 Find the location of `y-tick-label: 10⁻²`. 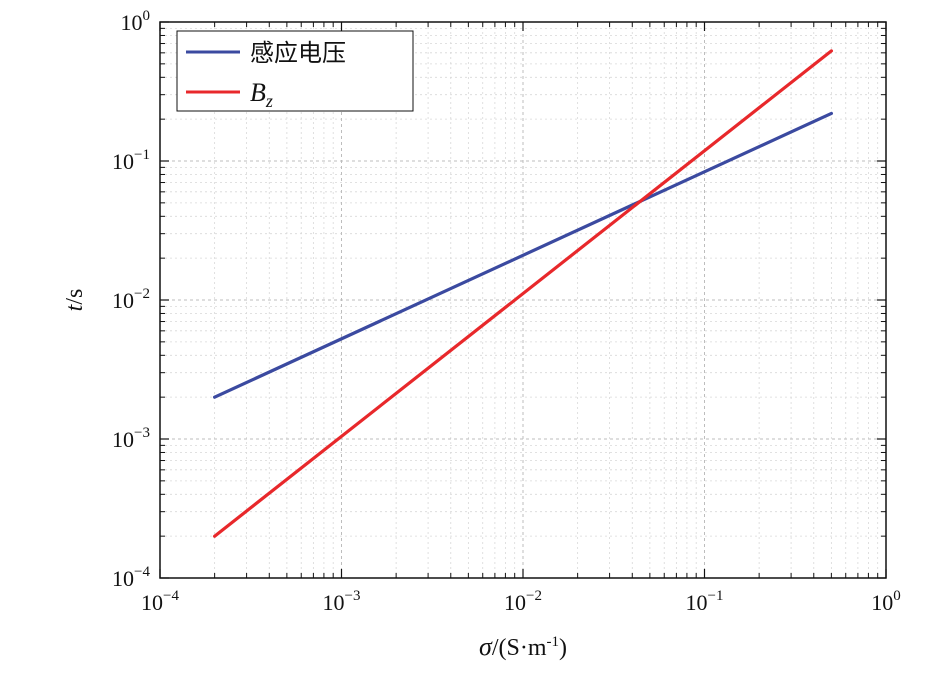

y-tick-label: 10⁻² is located at coordinates (131, 299).